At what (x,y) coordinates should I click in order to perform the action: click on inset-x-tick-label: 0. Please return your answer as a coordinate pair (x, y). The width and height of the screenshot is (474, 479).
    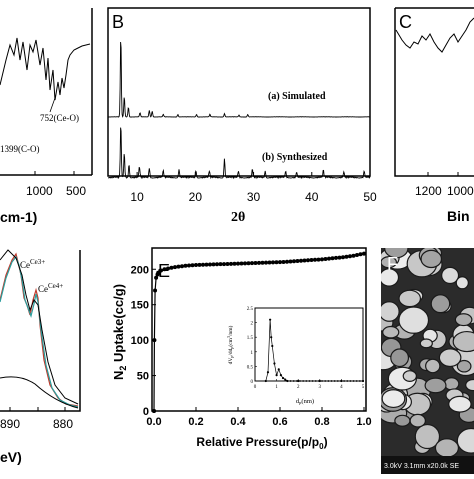
    Looking at the image, I should click on (255, 387).